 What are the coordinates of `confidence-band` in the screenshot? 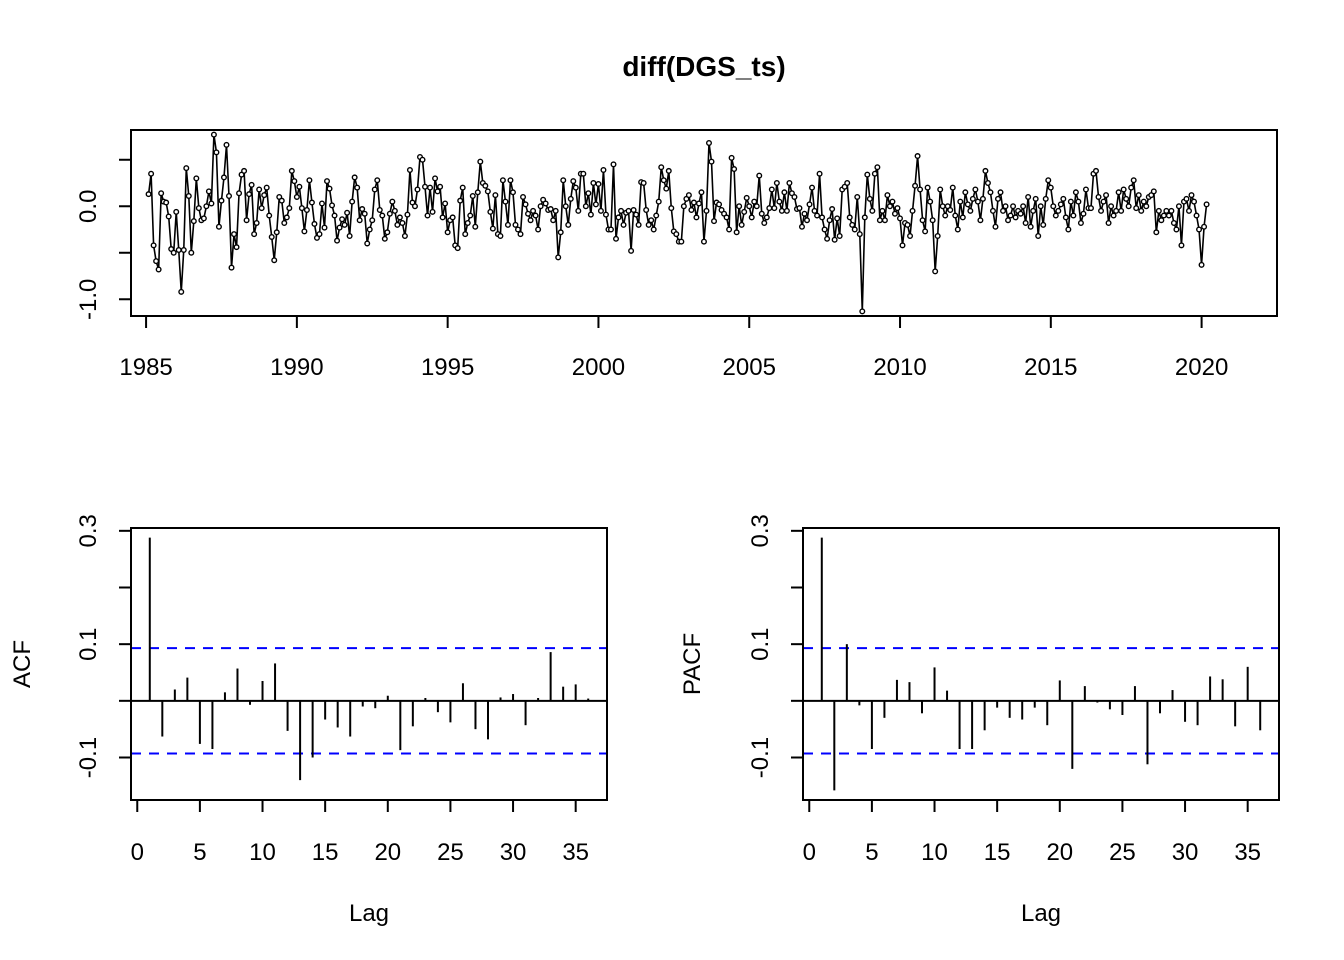 It's located at (369, 701).